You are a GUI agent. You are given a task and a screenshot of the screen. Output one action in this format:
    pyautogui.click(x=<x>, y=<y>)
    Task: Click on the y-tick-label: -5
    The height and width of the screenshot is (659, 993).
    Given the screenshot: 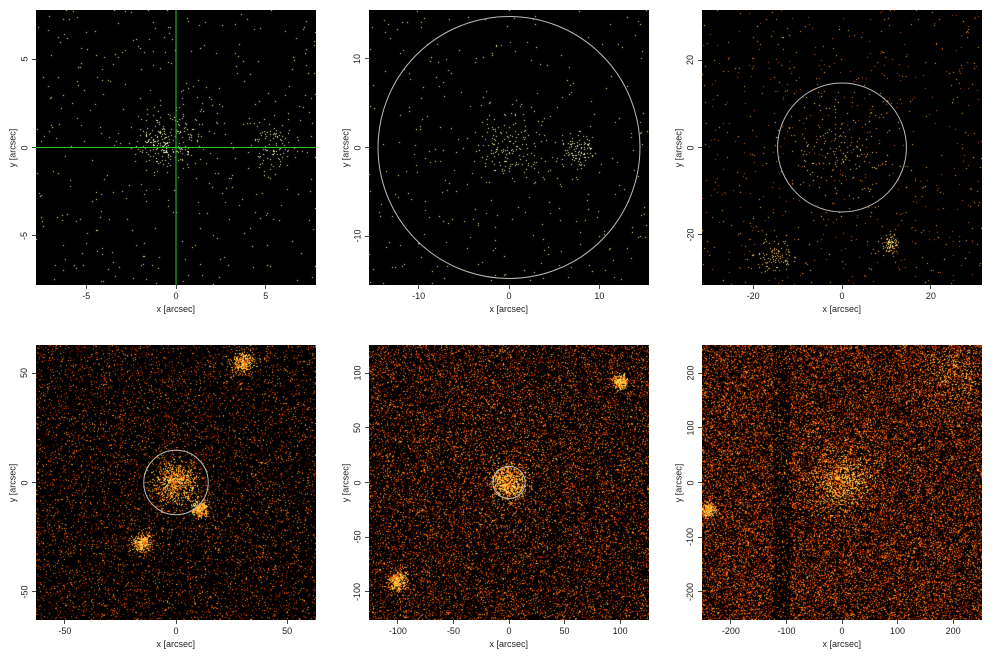 What is the action you would take?
    pyautogui.click(x=24, y=235)
    